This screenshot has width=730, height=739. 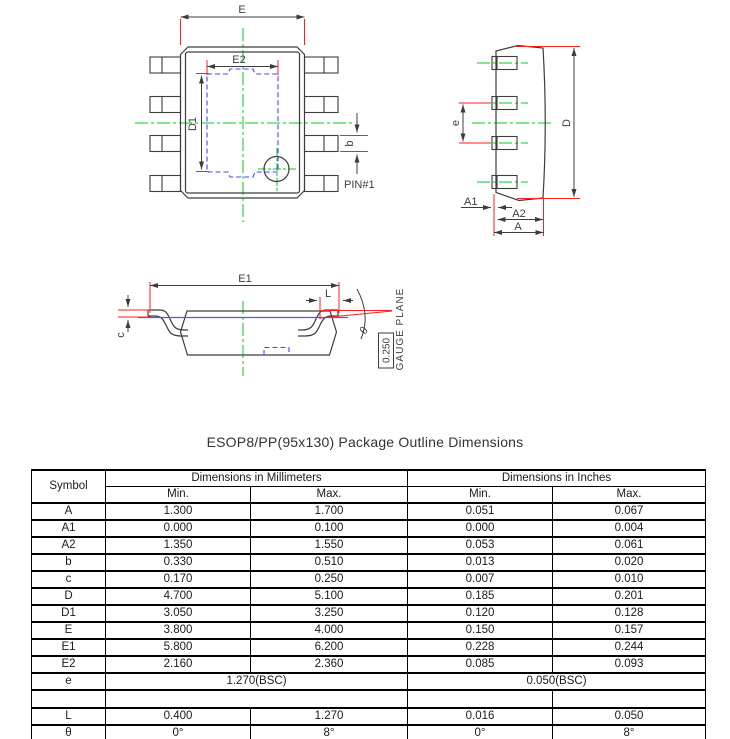 I want to click on dim-E2, so click(x=242, y=67).